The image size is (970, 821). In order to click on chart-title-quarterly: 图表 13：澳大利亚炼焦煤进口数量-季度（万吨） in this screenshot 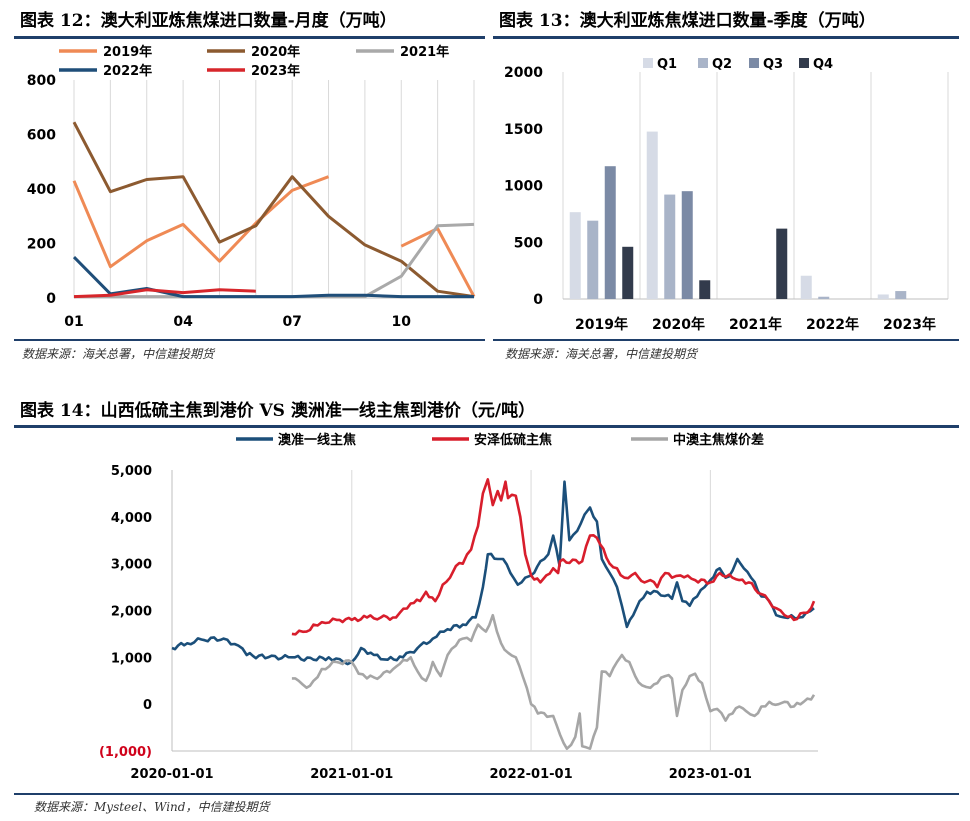, I will do `click(687, 21)`.